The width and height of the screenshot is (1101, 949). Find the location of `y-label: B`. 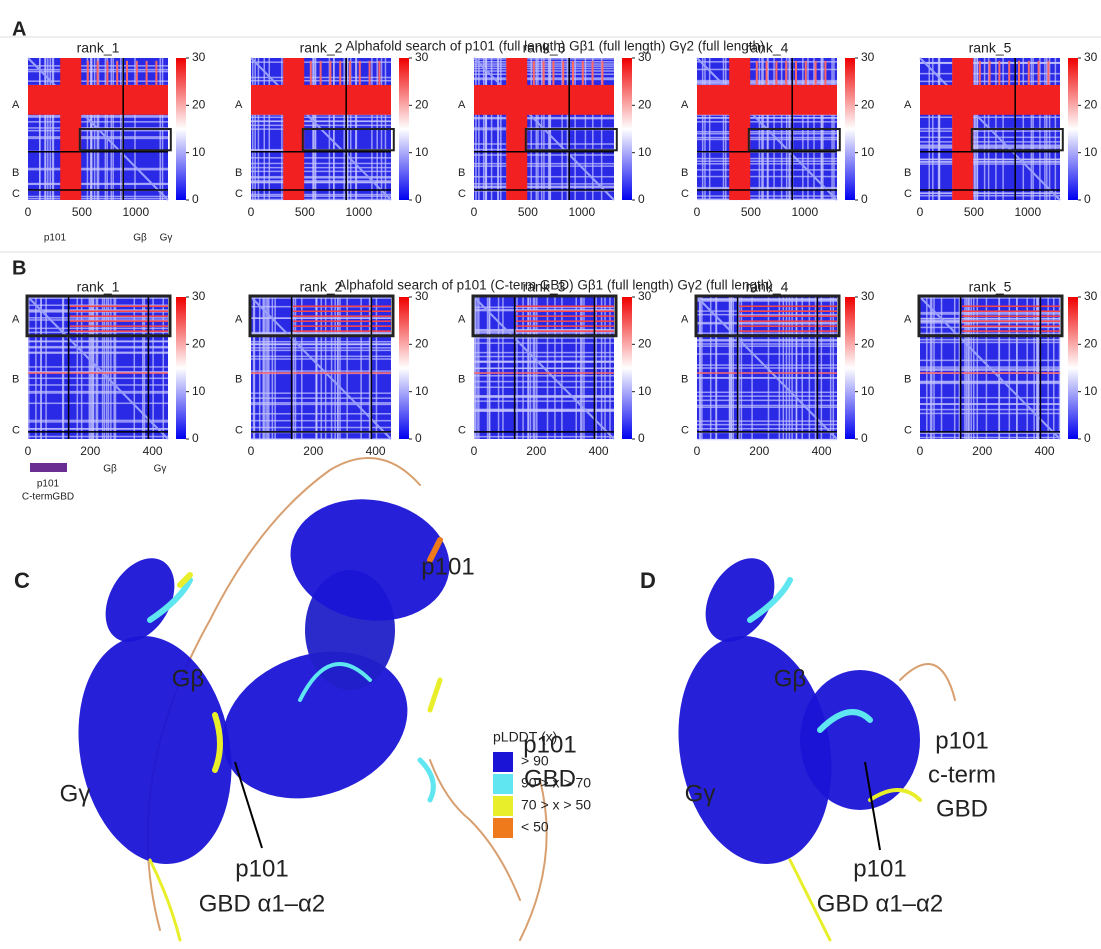

y-label: B is located at coordinates (238, 173).